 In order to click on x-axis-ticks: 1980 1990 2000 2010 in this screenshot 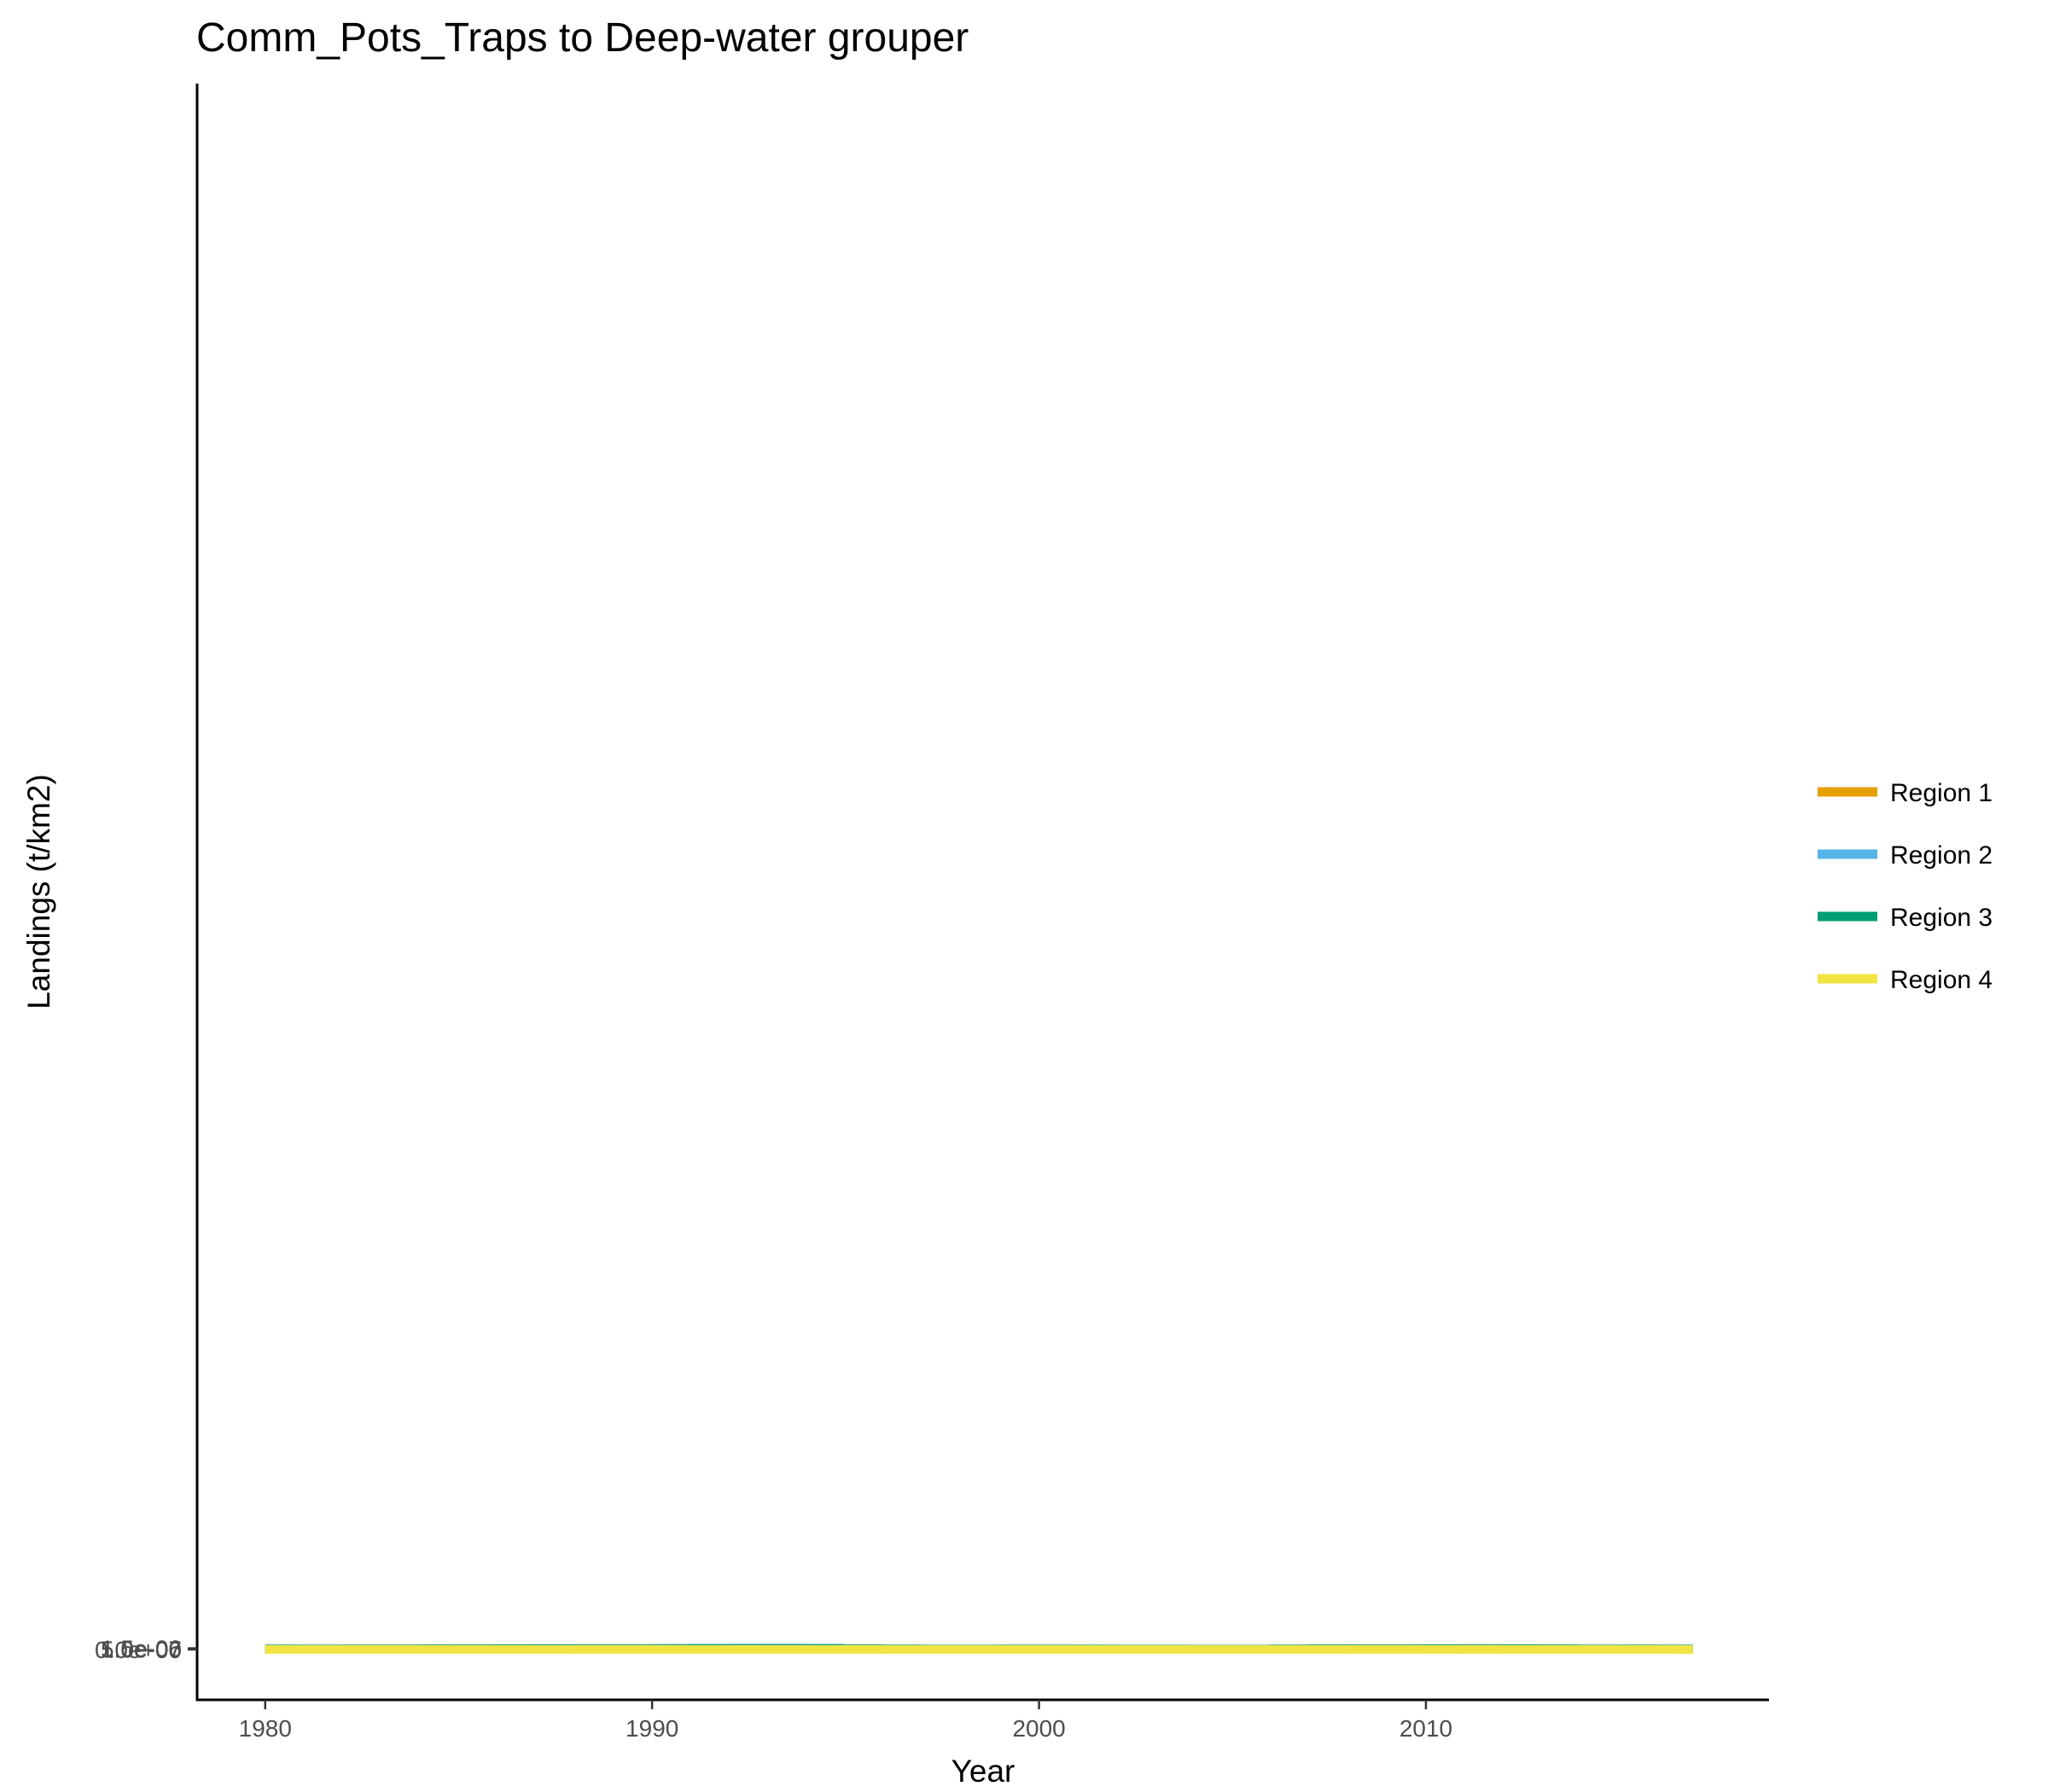, I will do `click(845, 1721)`.